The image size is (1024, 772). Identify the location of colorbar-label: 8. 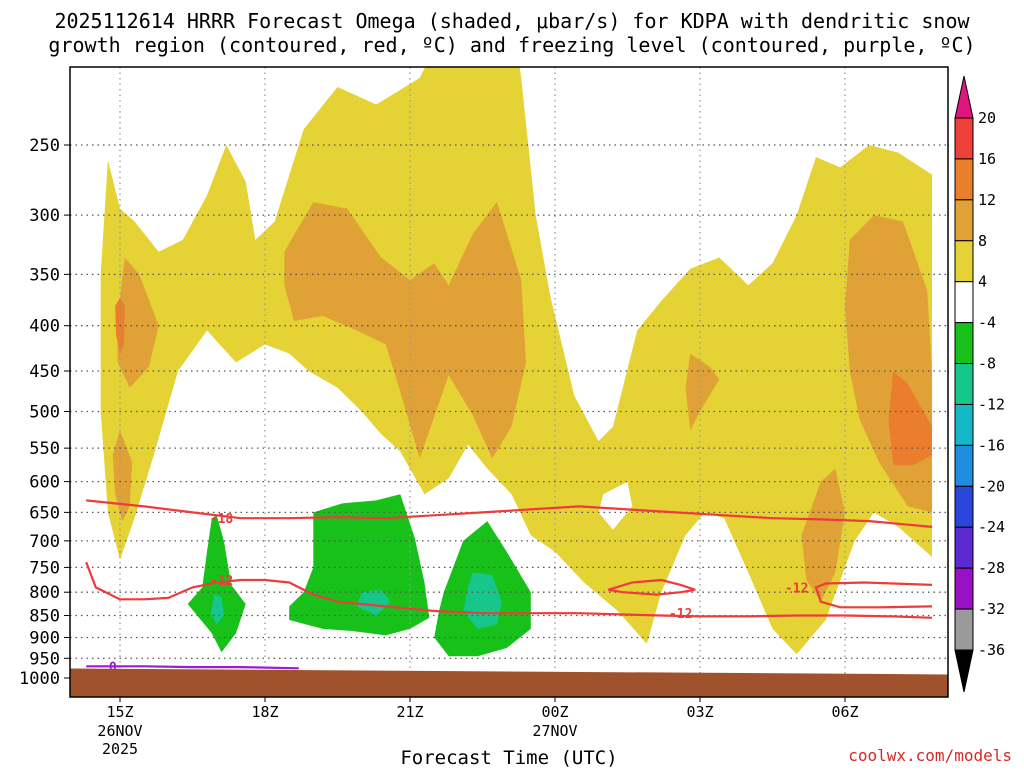
(982, 241).